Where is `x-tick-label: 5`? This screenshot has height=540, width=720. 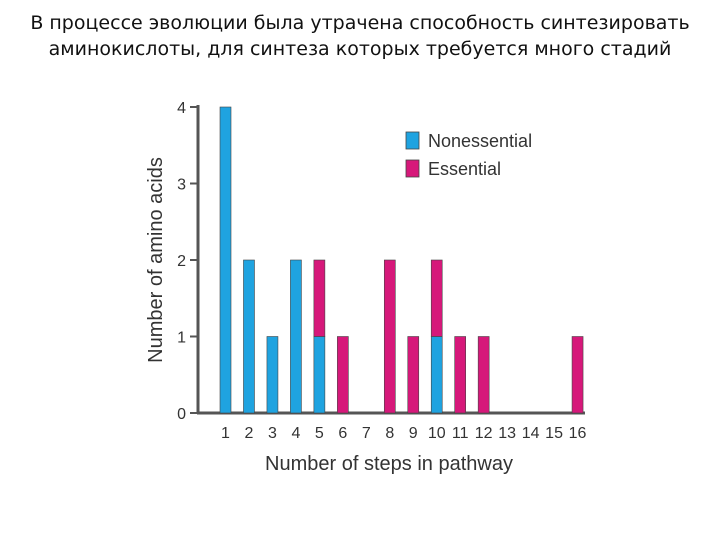
x-tick-label: 5 is located at coordinates (319, 433).